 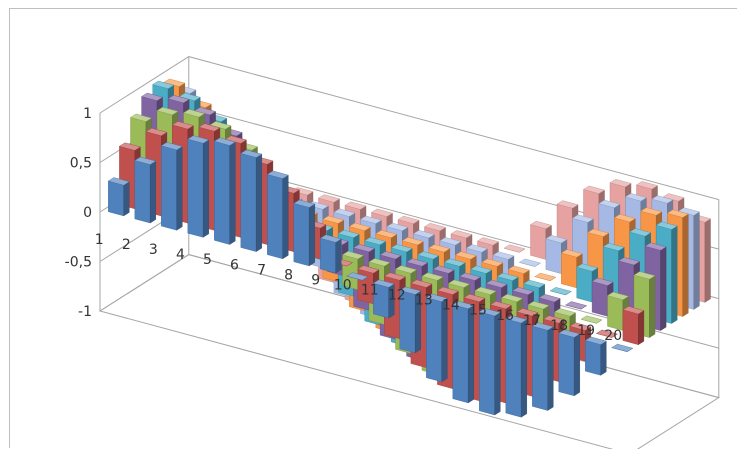 What do you see at coordinates (478, 311) in the screenshot?
I see `x-tick-label: 15` at bounding box center [478, 311].